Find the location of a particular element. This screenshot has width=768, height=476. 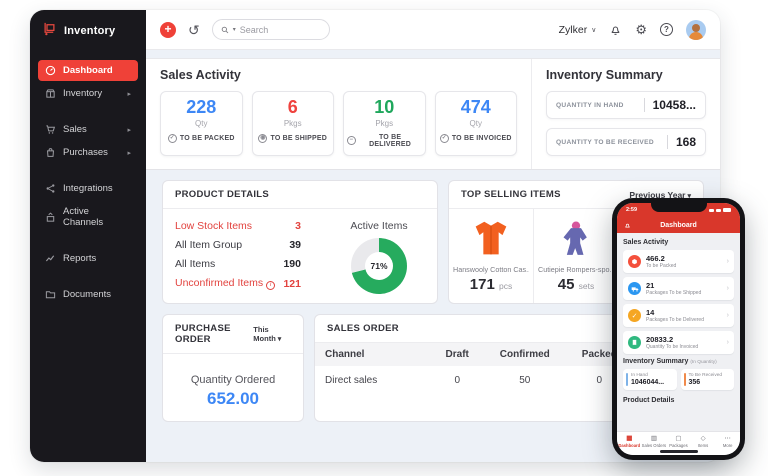

user-avatar is located at coordinates (696, 29).